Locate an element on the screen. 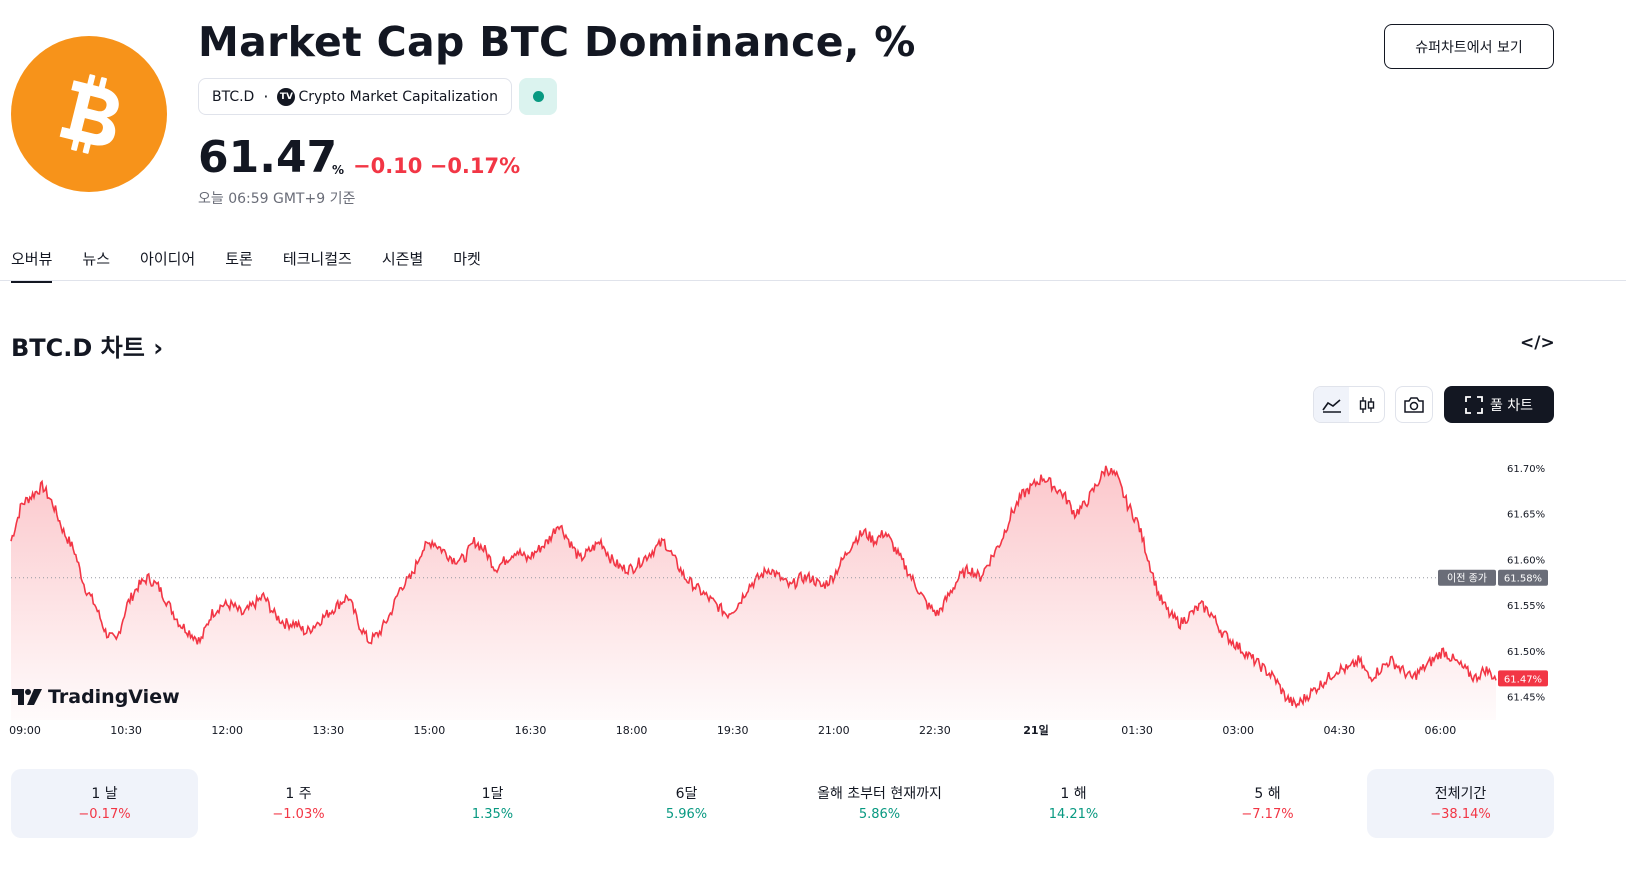 The image size is (1626, 875). last-price-badge is located at coordinates (1523, 678).